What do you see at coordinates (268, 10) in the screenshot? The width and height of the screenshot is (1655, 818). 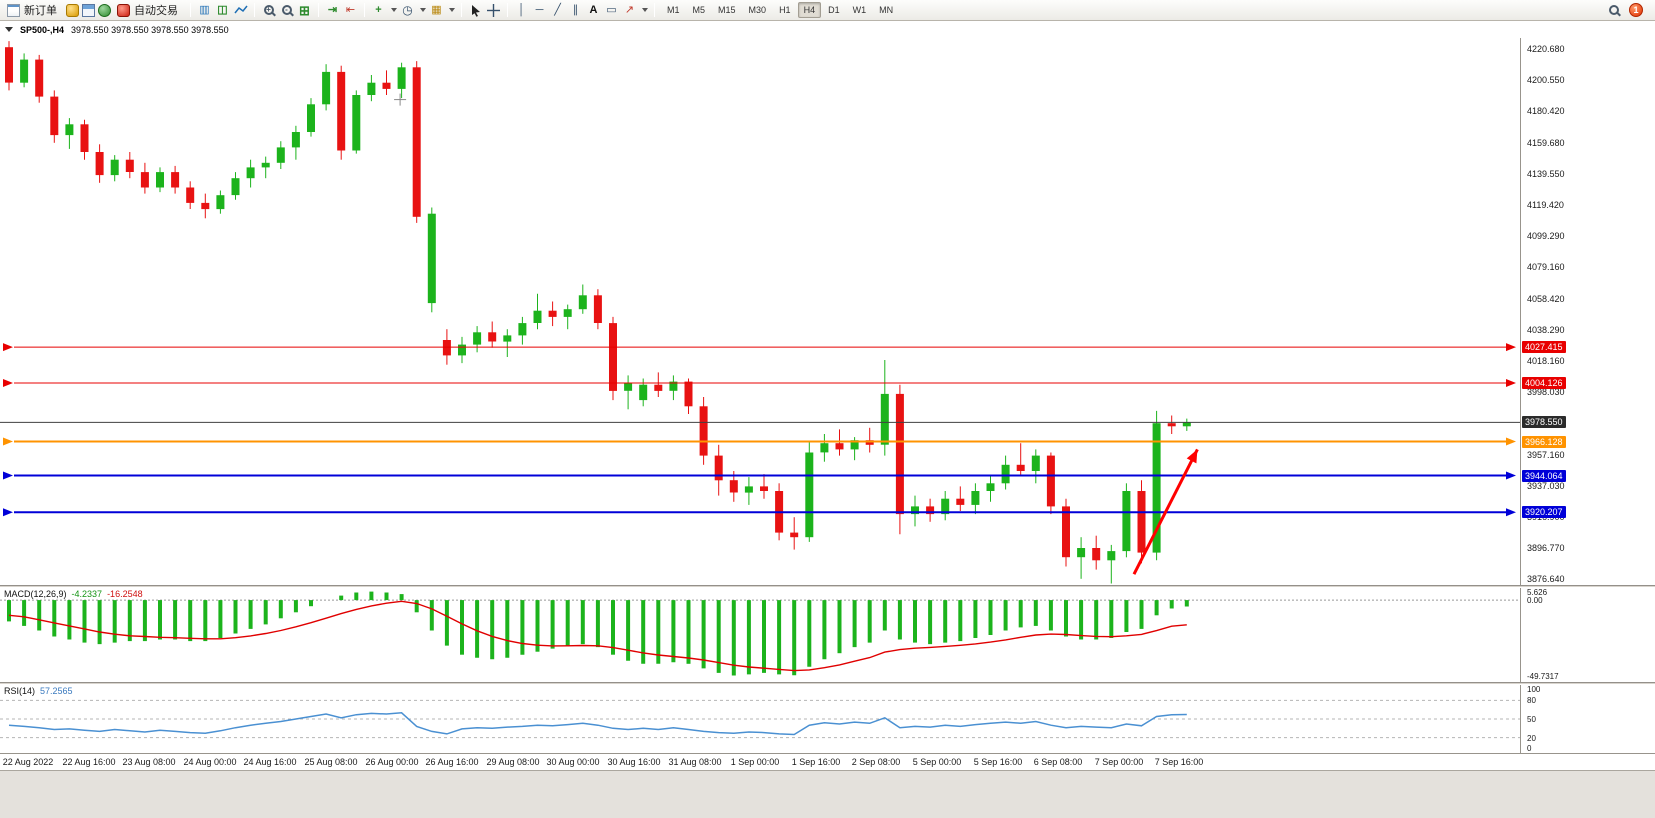 I see `zoom-in-icon: +` at bounding box center [268, 10].